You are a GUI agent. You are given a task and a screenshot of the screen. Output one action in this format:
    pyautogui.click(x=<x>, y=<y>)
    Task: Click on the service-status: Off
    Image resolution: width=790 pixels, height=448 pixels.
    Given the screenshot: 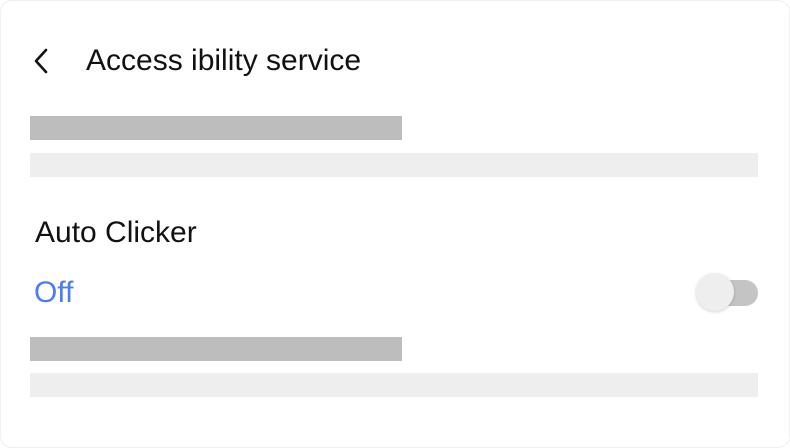 What is the action you would take?
    pyautogui.click(x=54, y=292)
    